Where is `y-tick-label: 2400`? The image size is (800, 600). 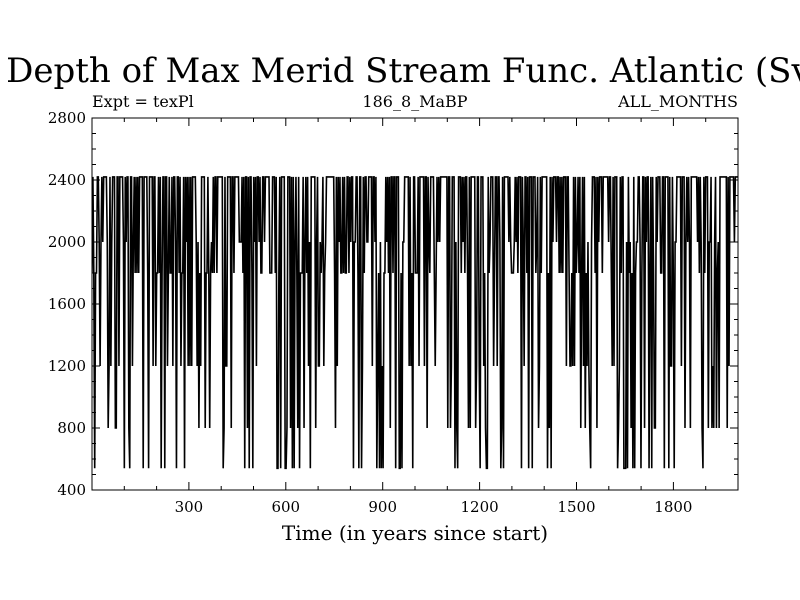
y-tick-label: 2400 is located at coordinates (67, 180).